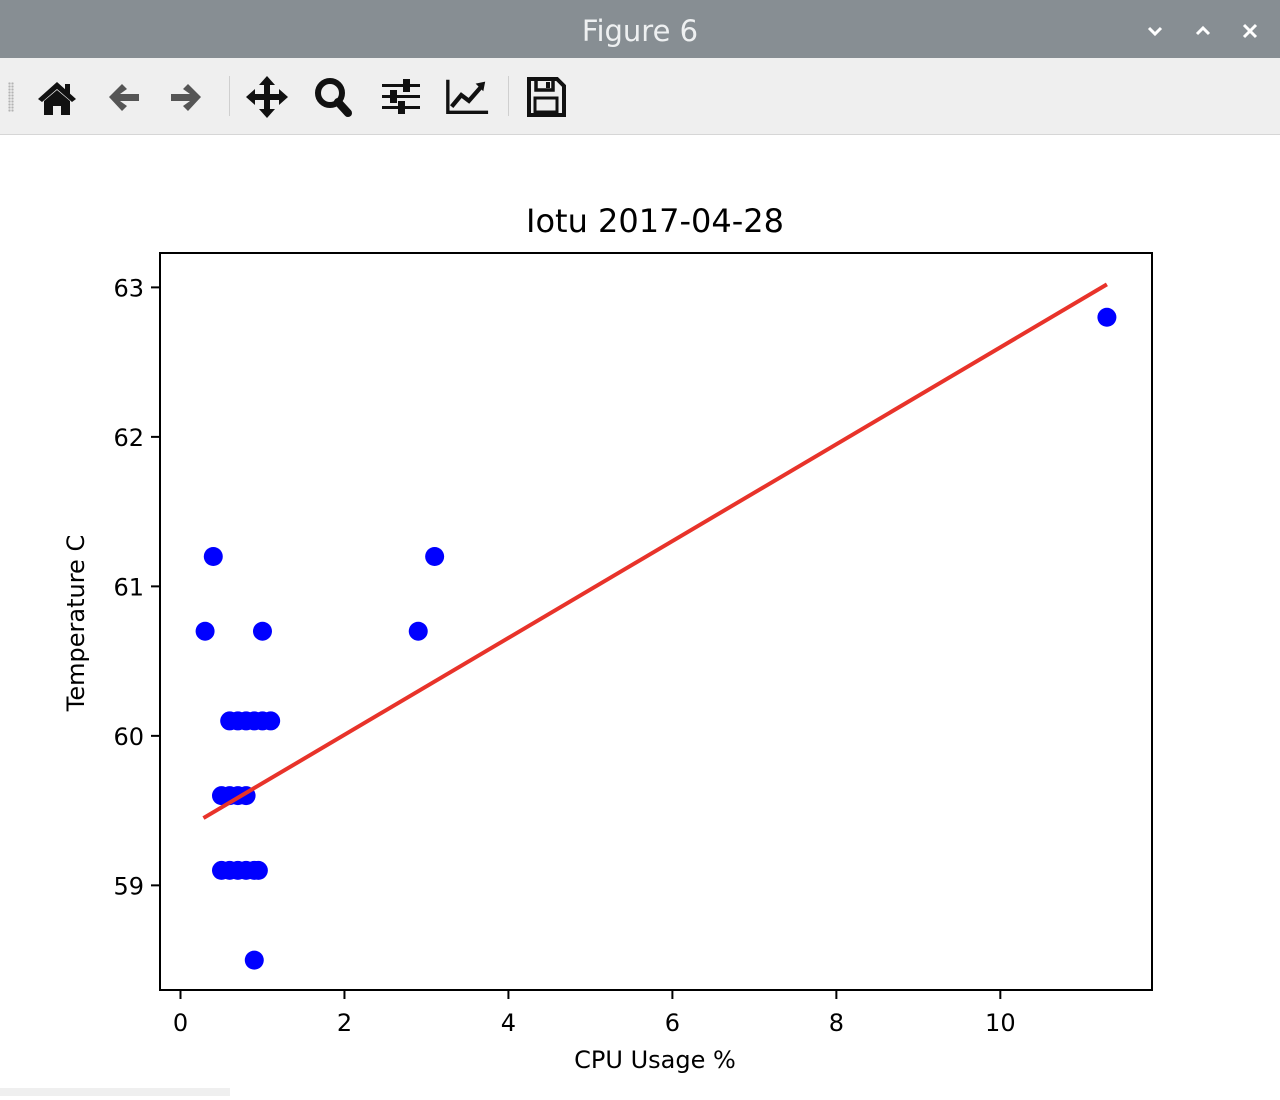 Image resolution: width=1280 pixels, height=1100 pixels. I want to click on x-tick-label: 0, so click(180, 1023).